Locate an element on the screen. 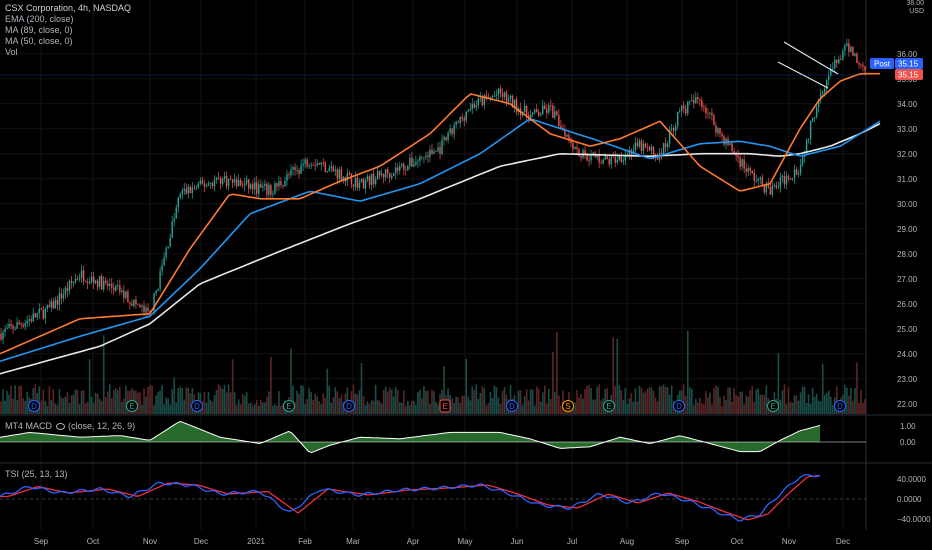  split-marker is located at coordinates (568, 406).